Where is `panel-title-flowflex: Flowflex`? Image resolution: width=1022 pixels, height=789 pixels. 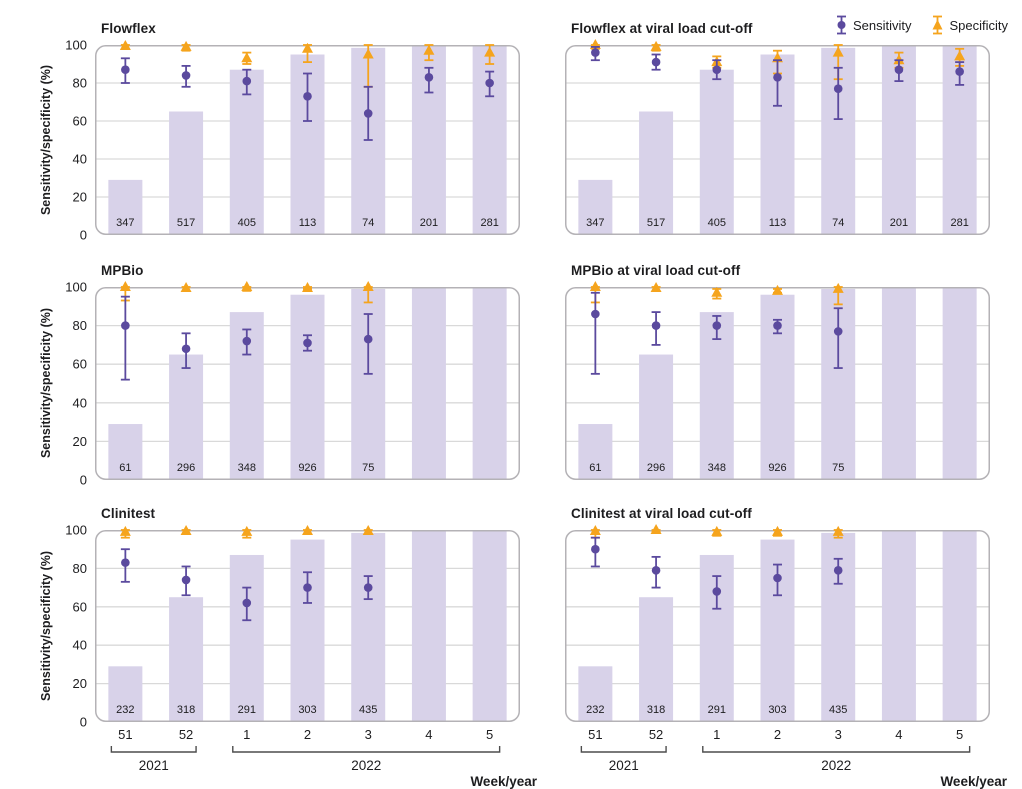
panel-title-flowflex: Flowflex is located at coordinates (128, 28).